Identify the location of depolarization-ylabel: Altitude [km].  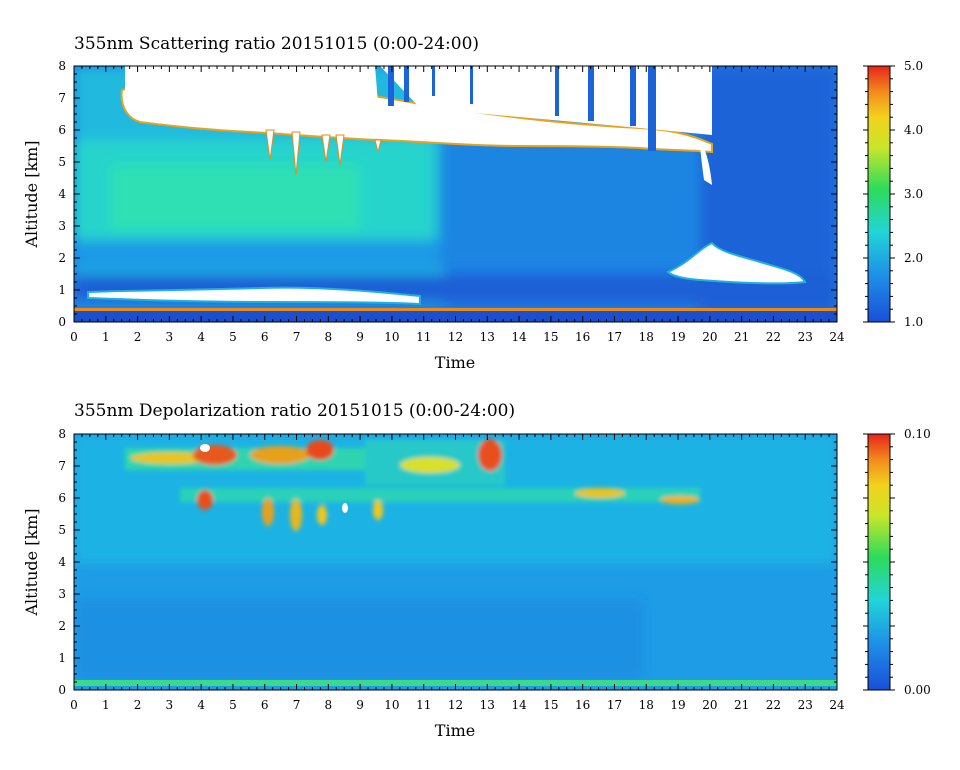
(31, 562).